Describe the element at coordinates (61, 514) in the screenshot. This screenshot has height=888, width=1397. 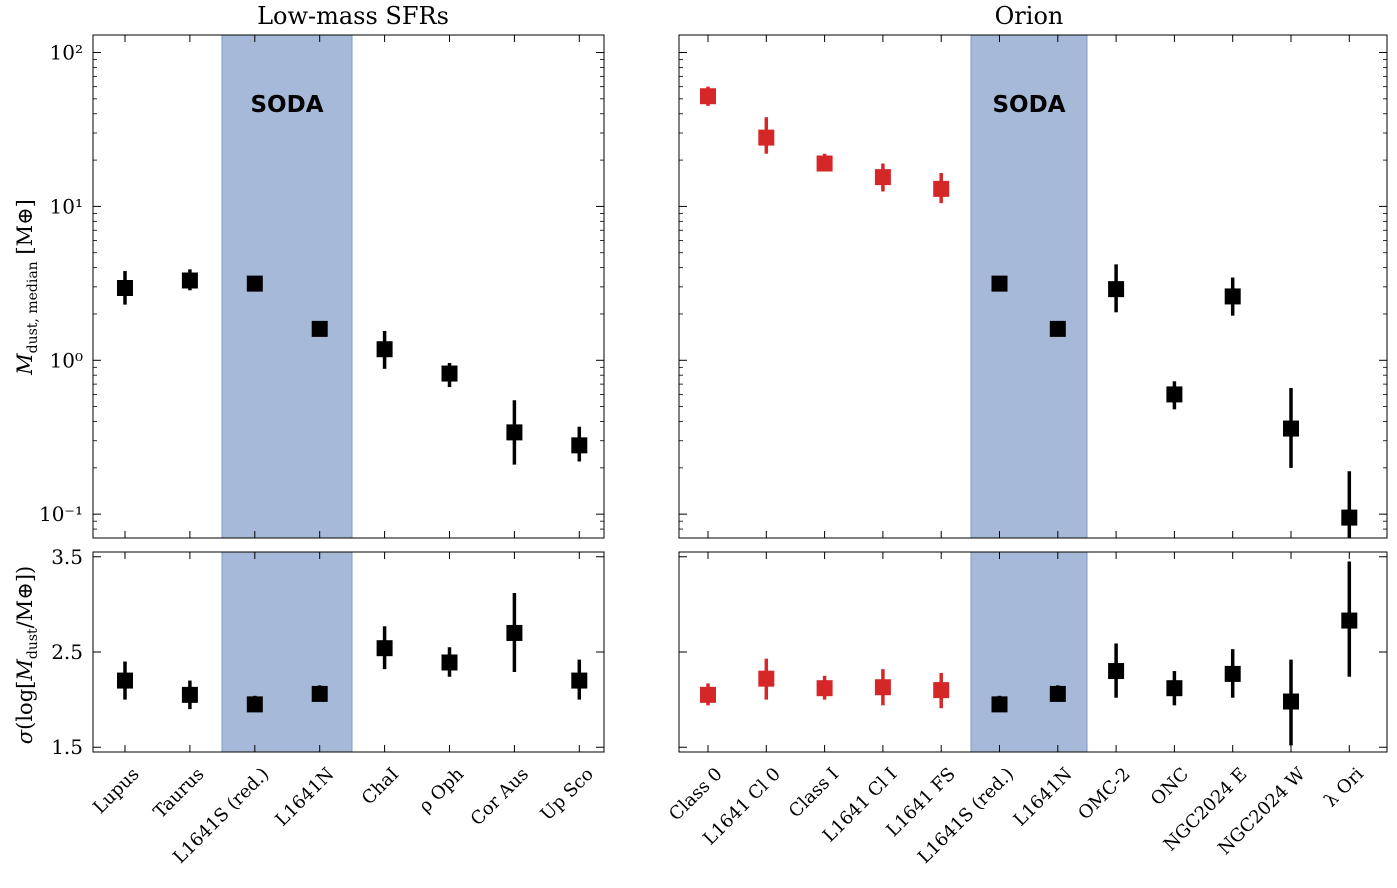
I see `y-tick-label-left-top-0: 10⁻¹` at that location.